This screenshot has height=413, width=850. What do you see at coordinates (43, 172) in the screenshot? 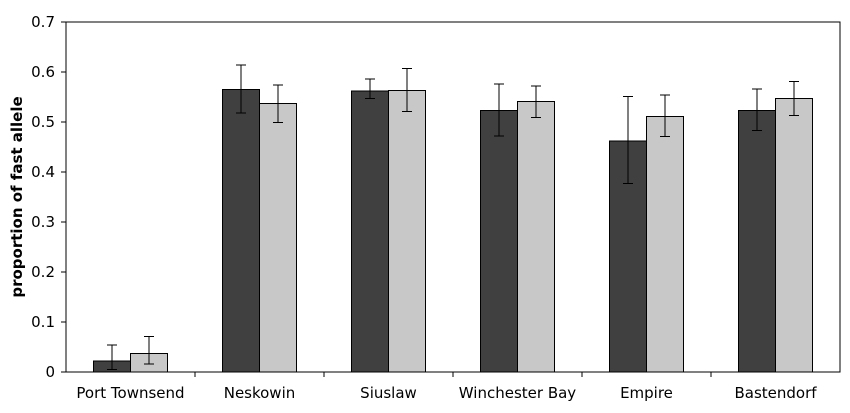
I see `y-tick-label: 0.4` at bounding box center [43, 172].